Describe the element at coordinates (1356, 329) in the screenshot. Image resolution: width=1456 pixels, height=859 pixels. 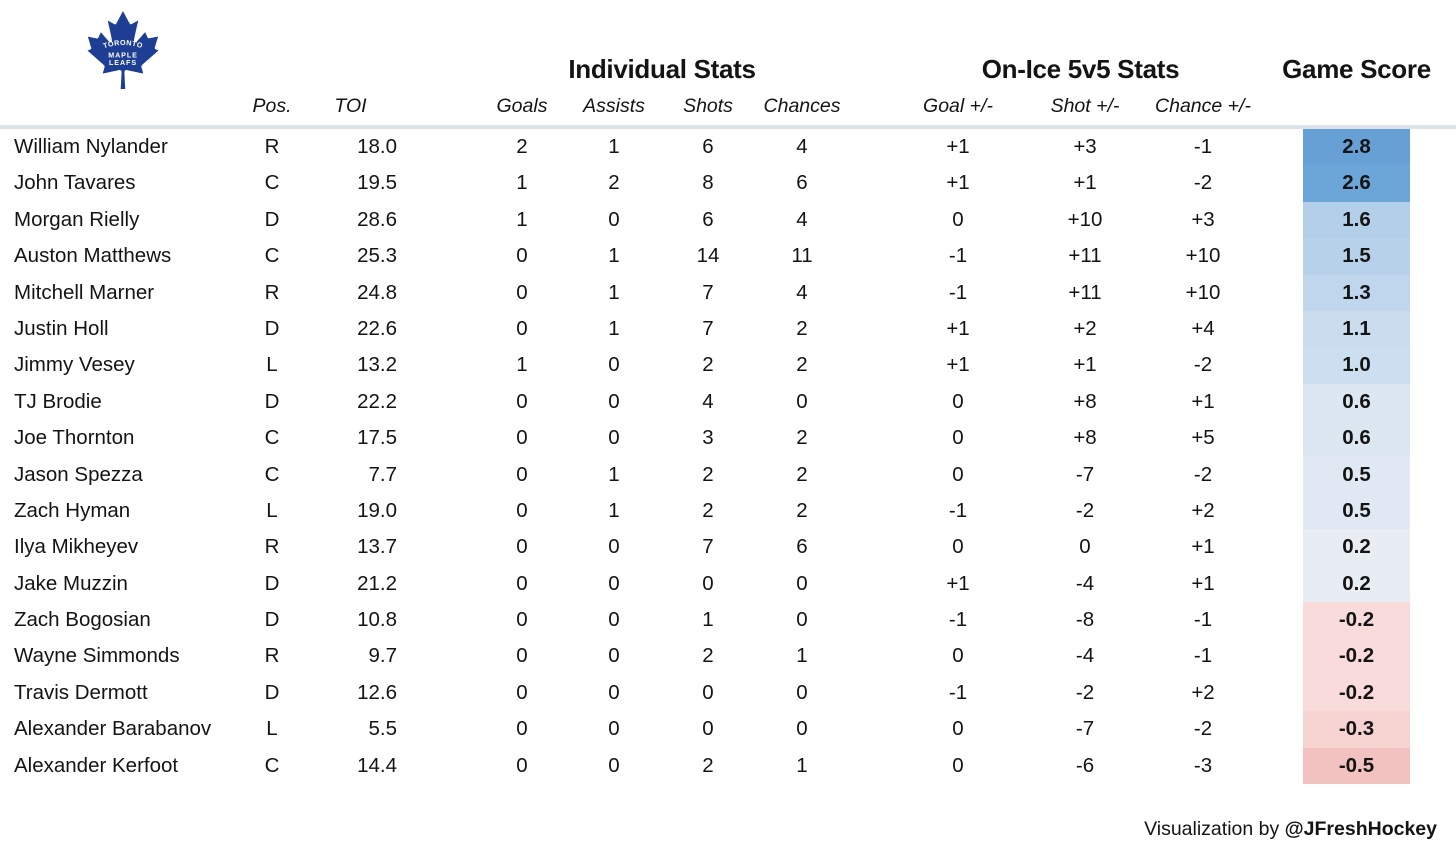
I see `game-score: 1.1` at that location.